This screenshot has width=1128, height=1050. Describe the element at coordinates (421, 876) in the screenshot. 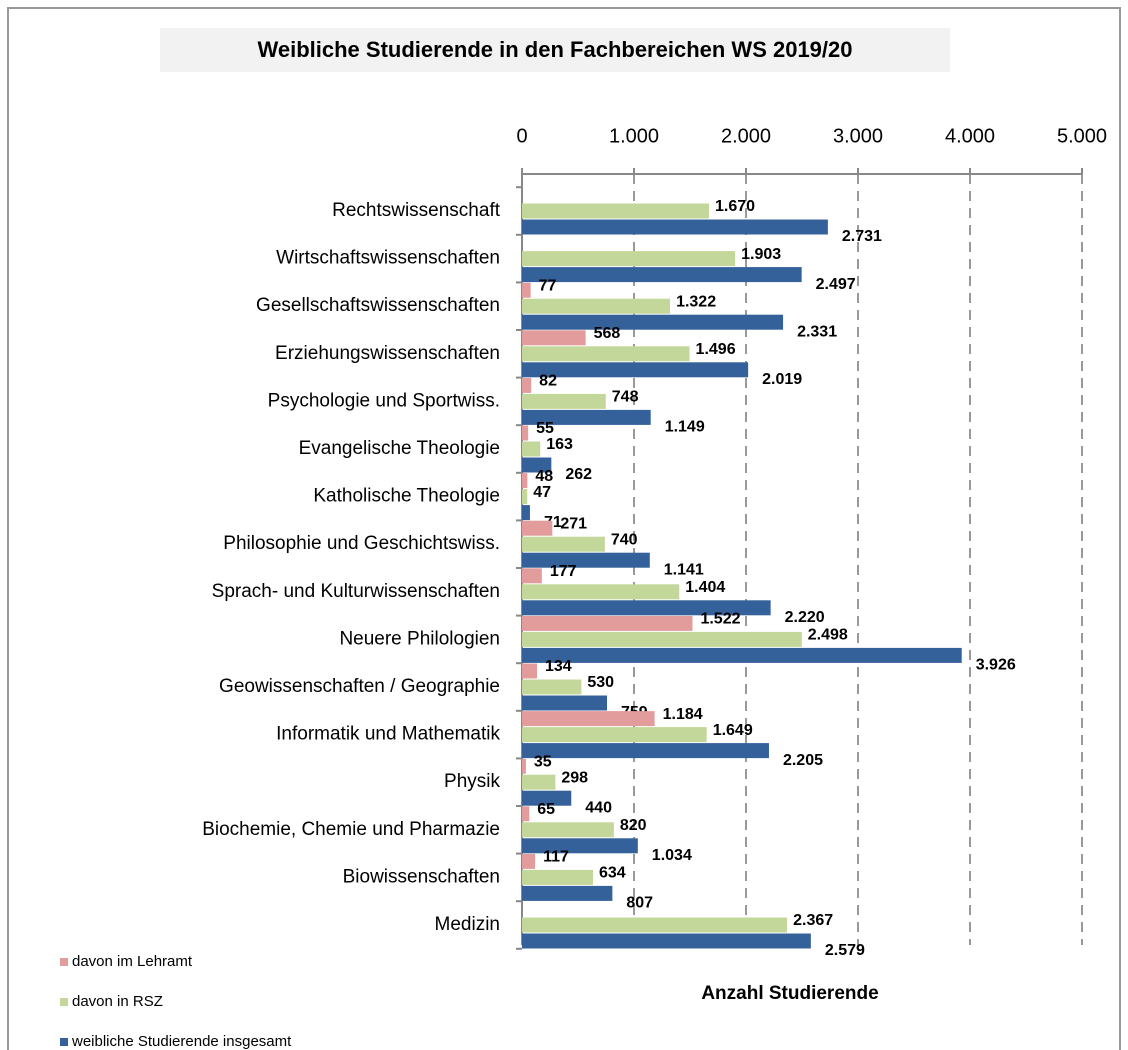

I see `y-tick-label: Biowissenschaften` at that location.